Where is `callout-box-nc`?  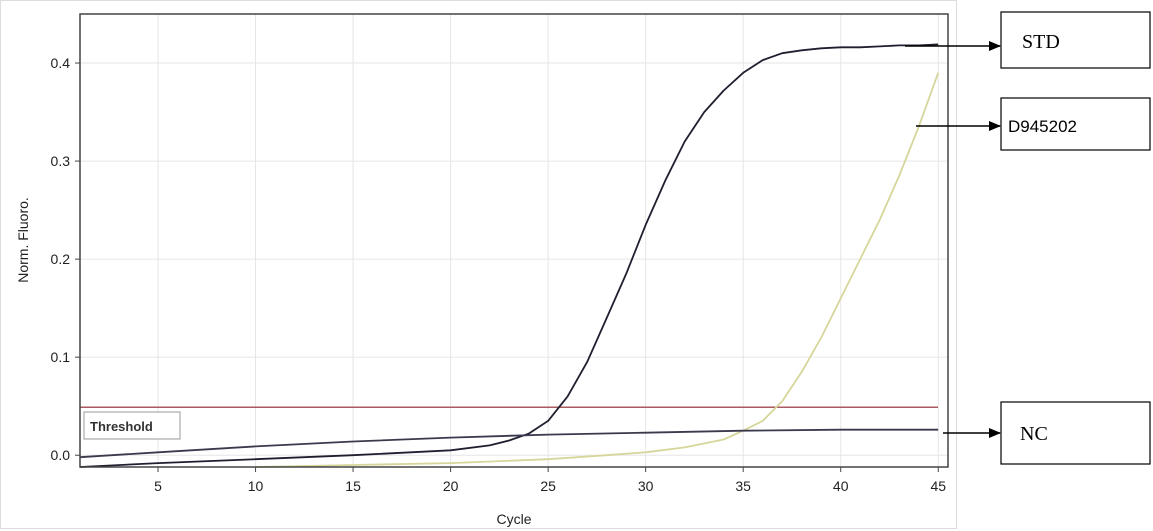
callout-box-nc is located at coordinates (1075, 433).